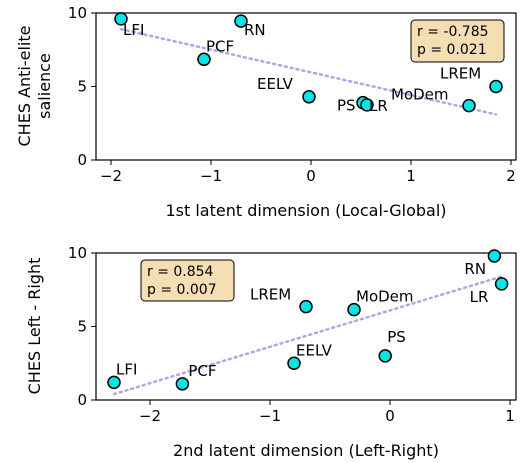 The image size is (530, 463). Describe the element at coordinates (182, 290) in the screenshot. I see `bottom-stats-p: p = 0.007` at that location.